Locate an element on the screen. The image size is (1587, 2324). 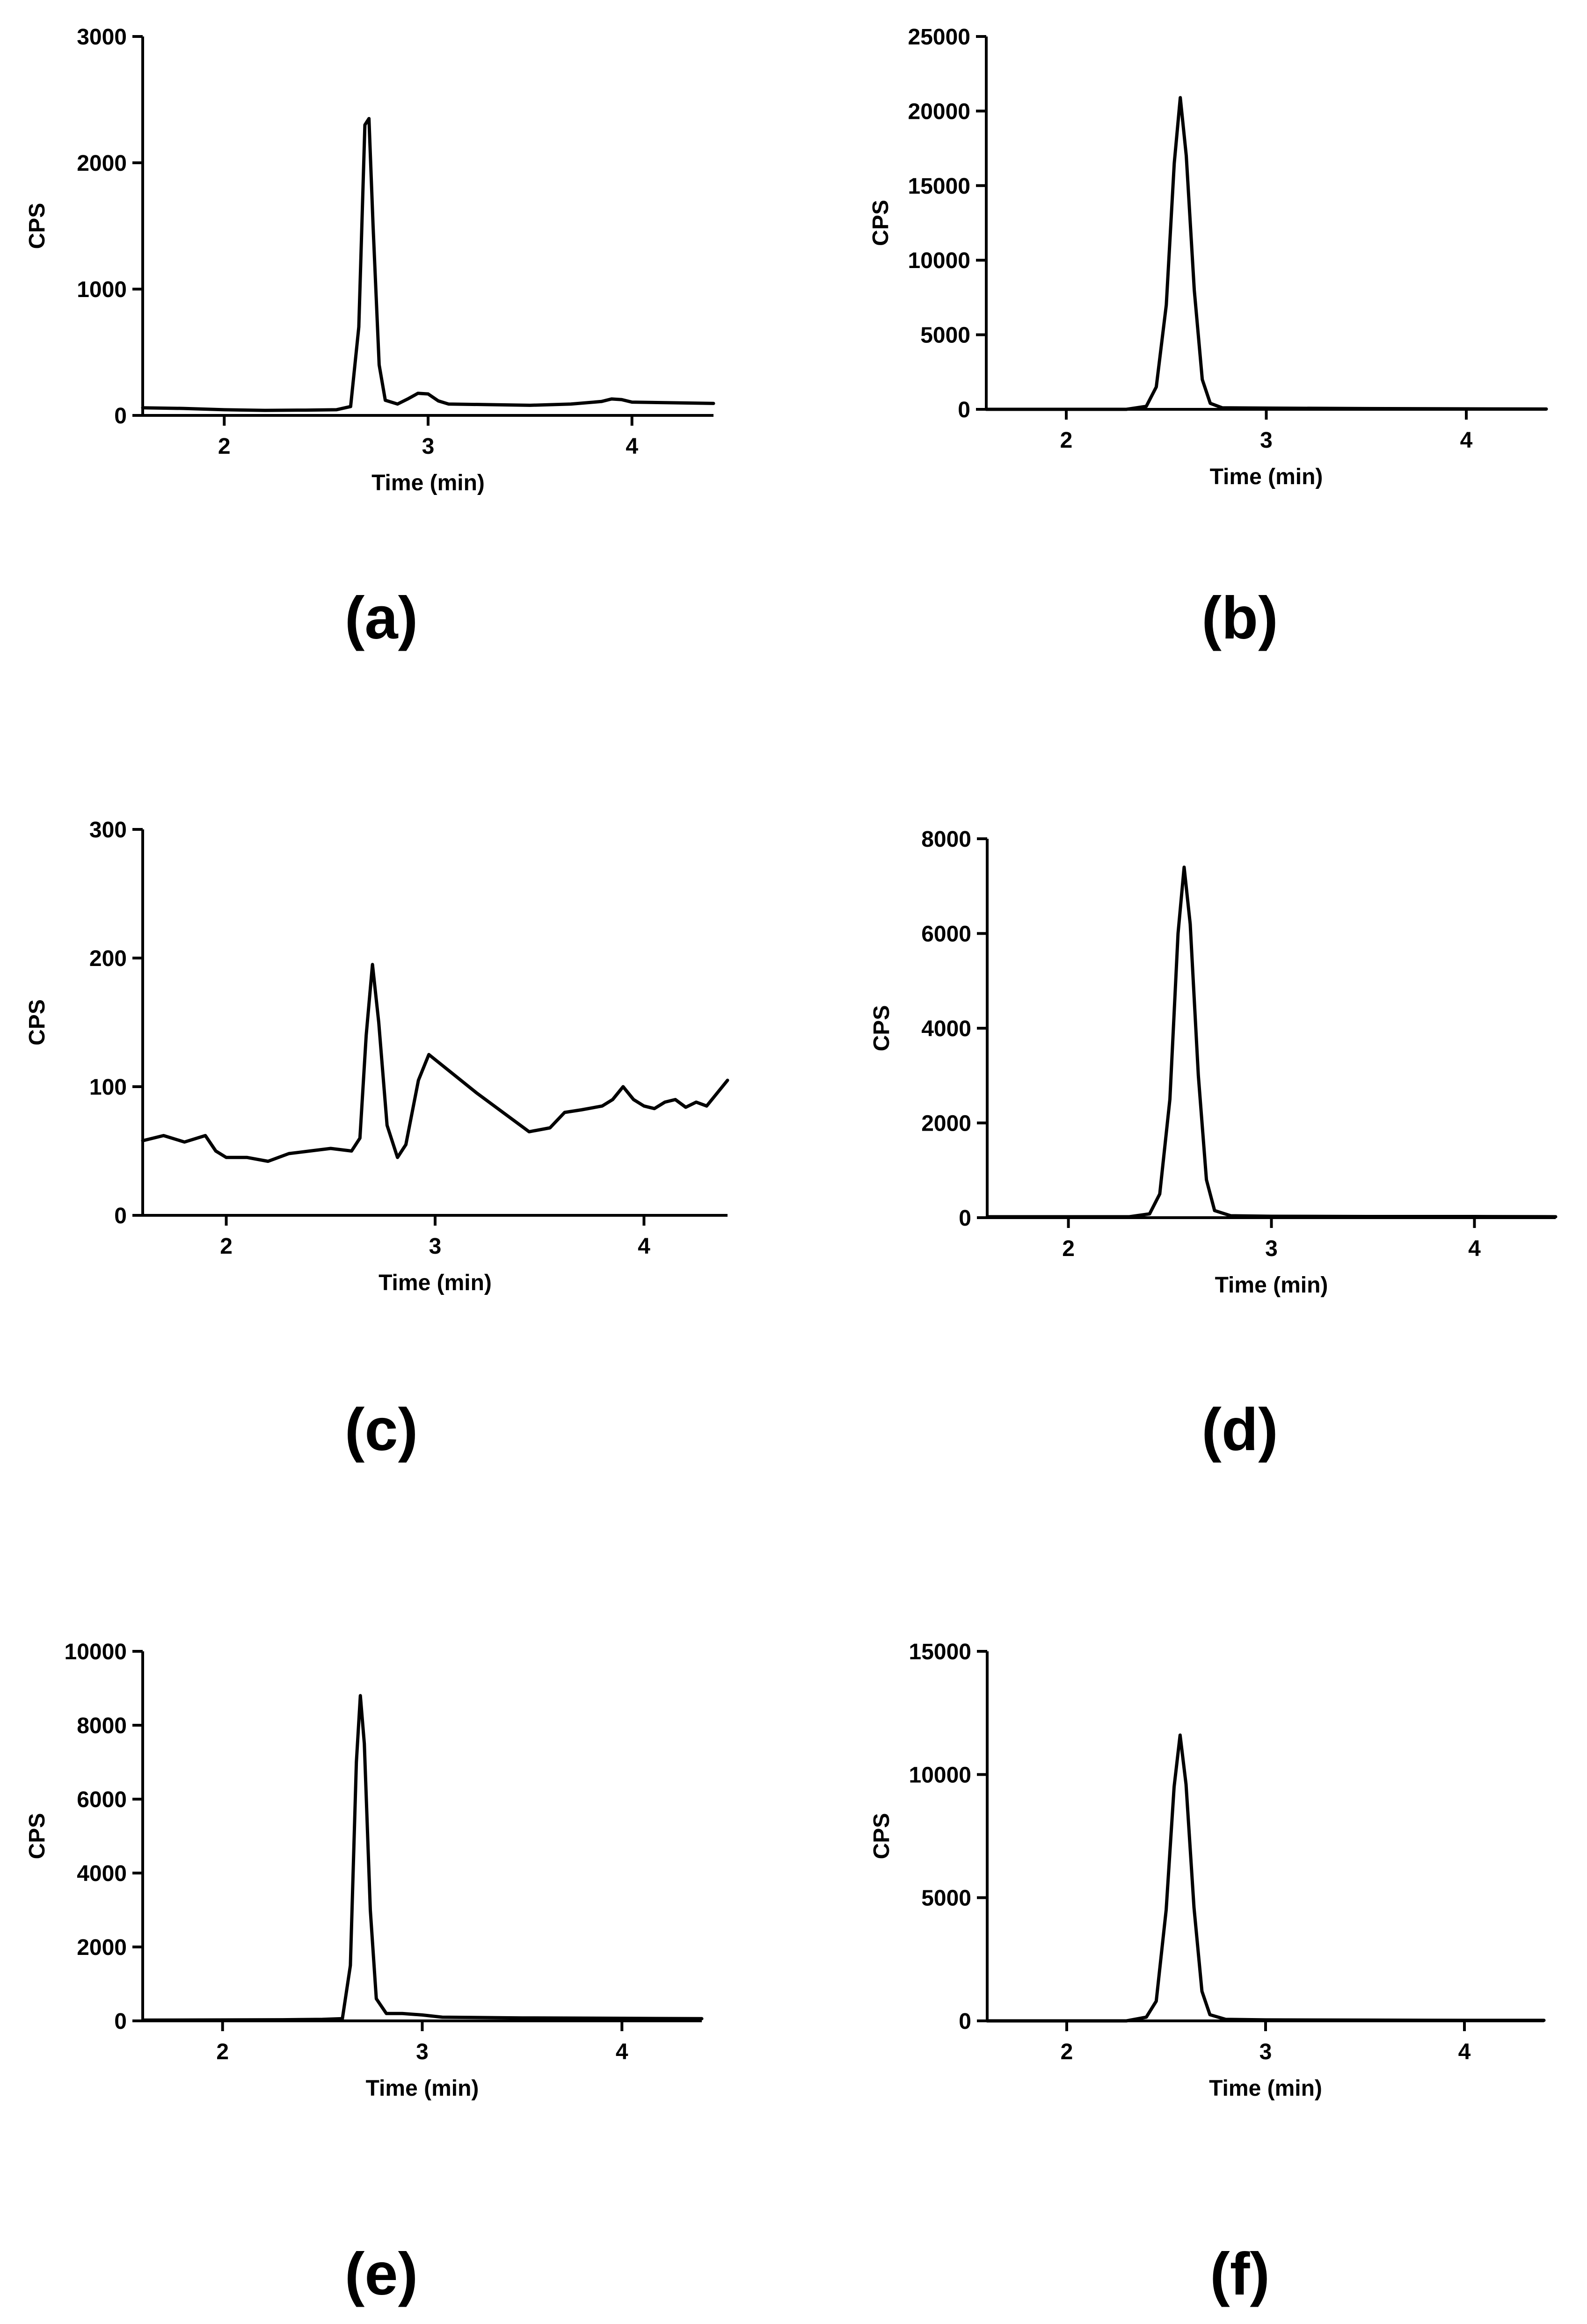
panel-label-f: (f) is located at coordinates (1240, 2275).